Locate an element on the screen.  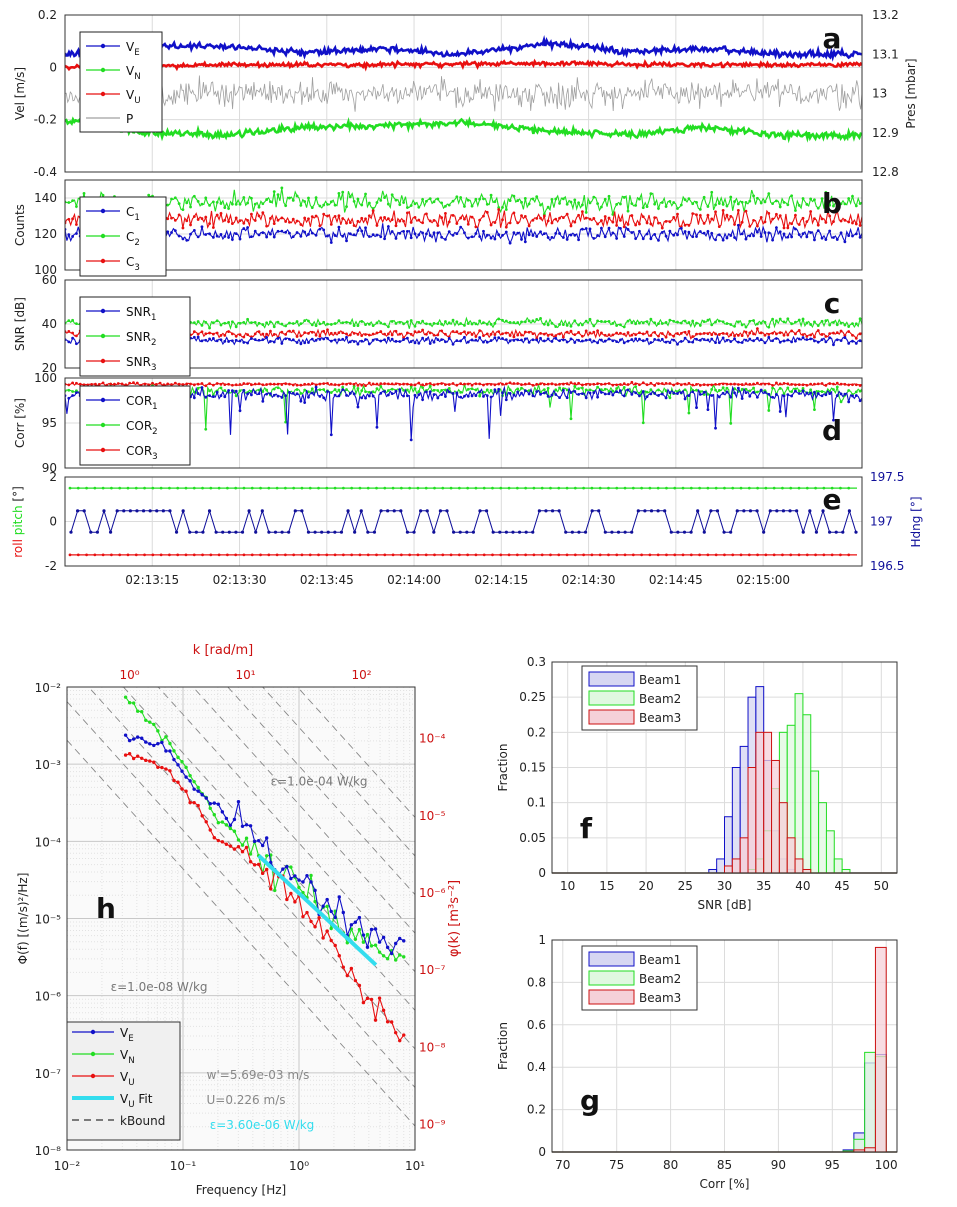
x-tick-label: 80 is located at coordinates (670, 1165).